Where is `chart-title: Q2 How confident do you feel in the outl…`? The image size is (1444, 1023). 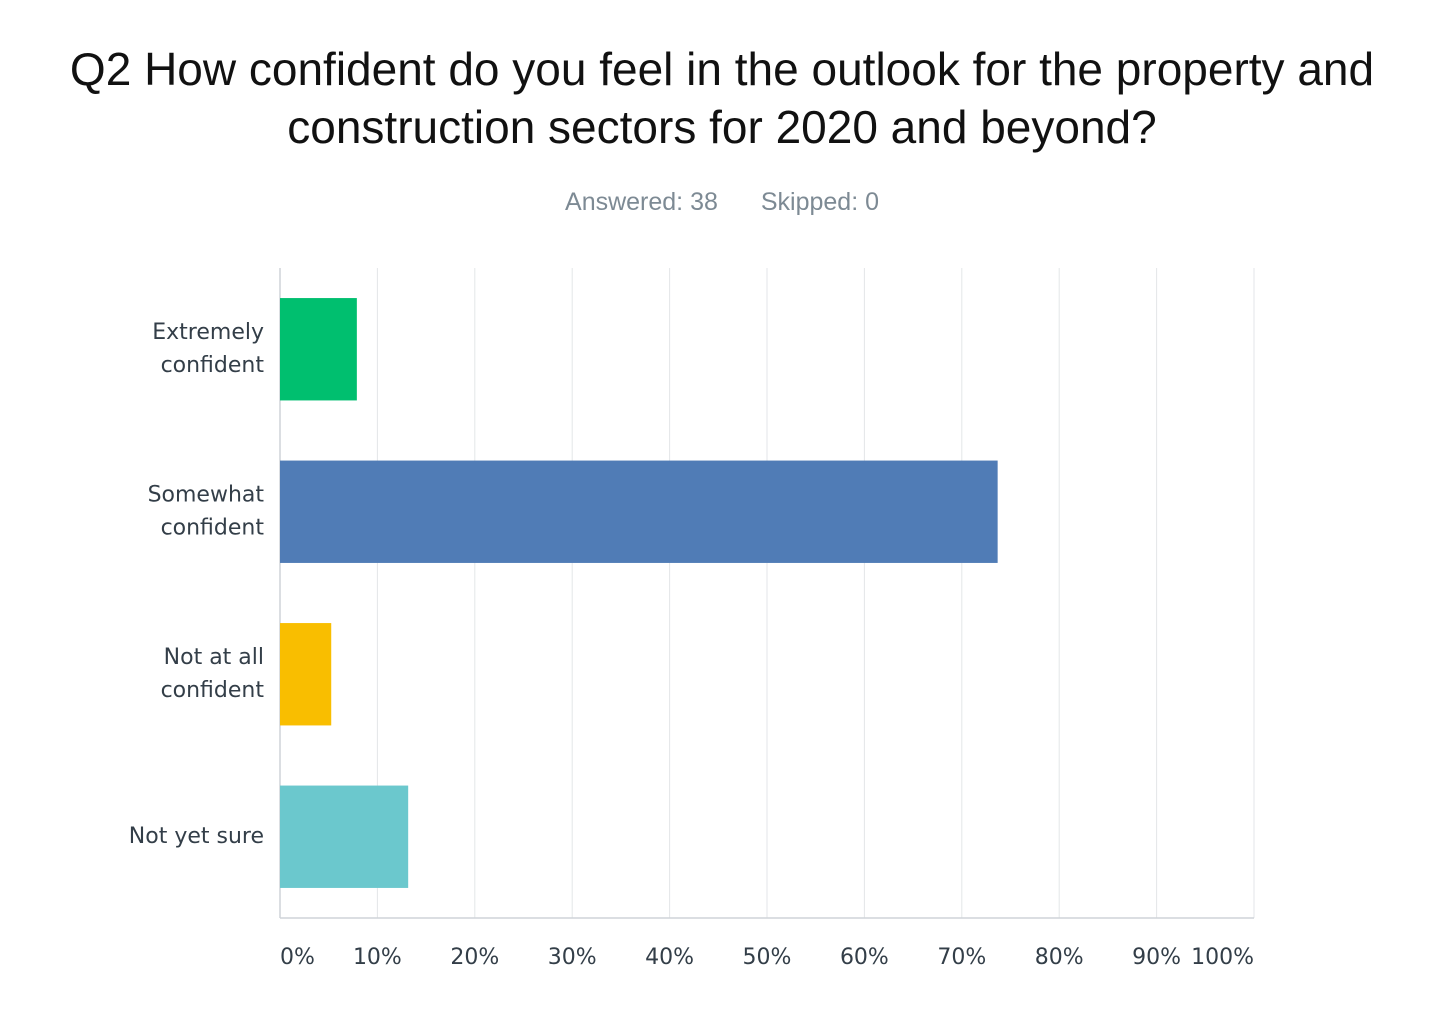 chart-title: Q2 How confident do you feel in the outl… is located at coordinates (722, 98).